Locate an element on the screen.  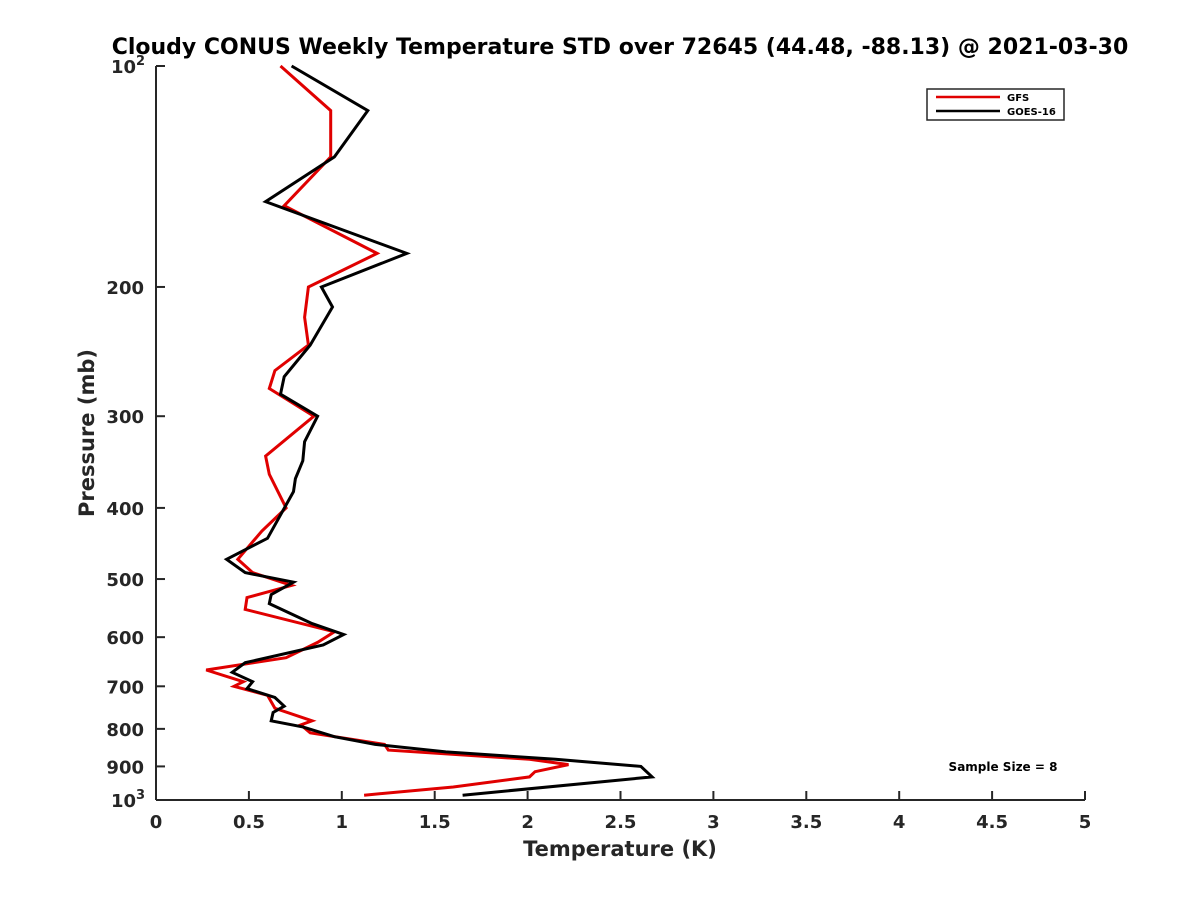
x-tick-label: 1 is located at coordinates (342, 822).